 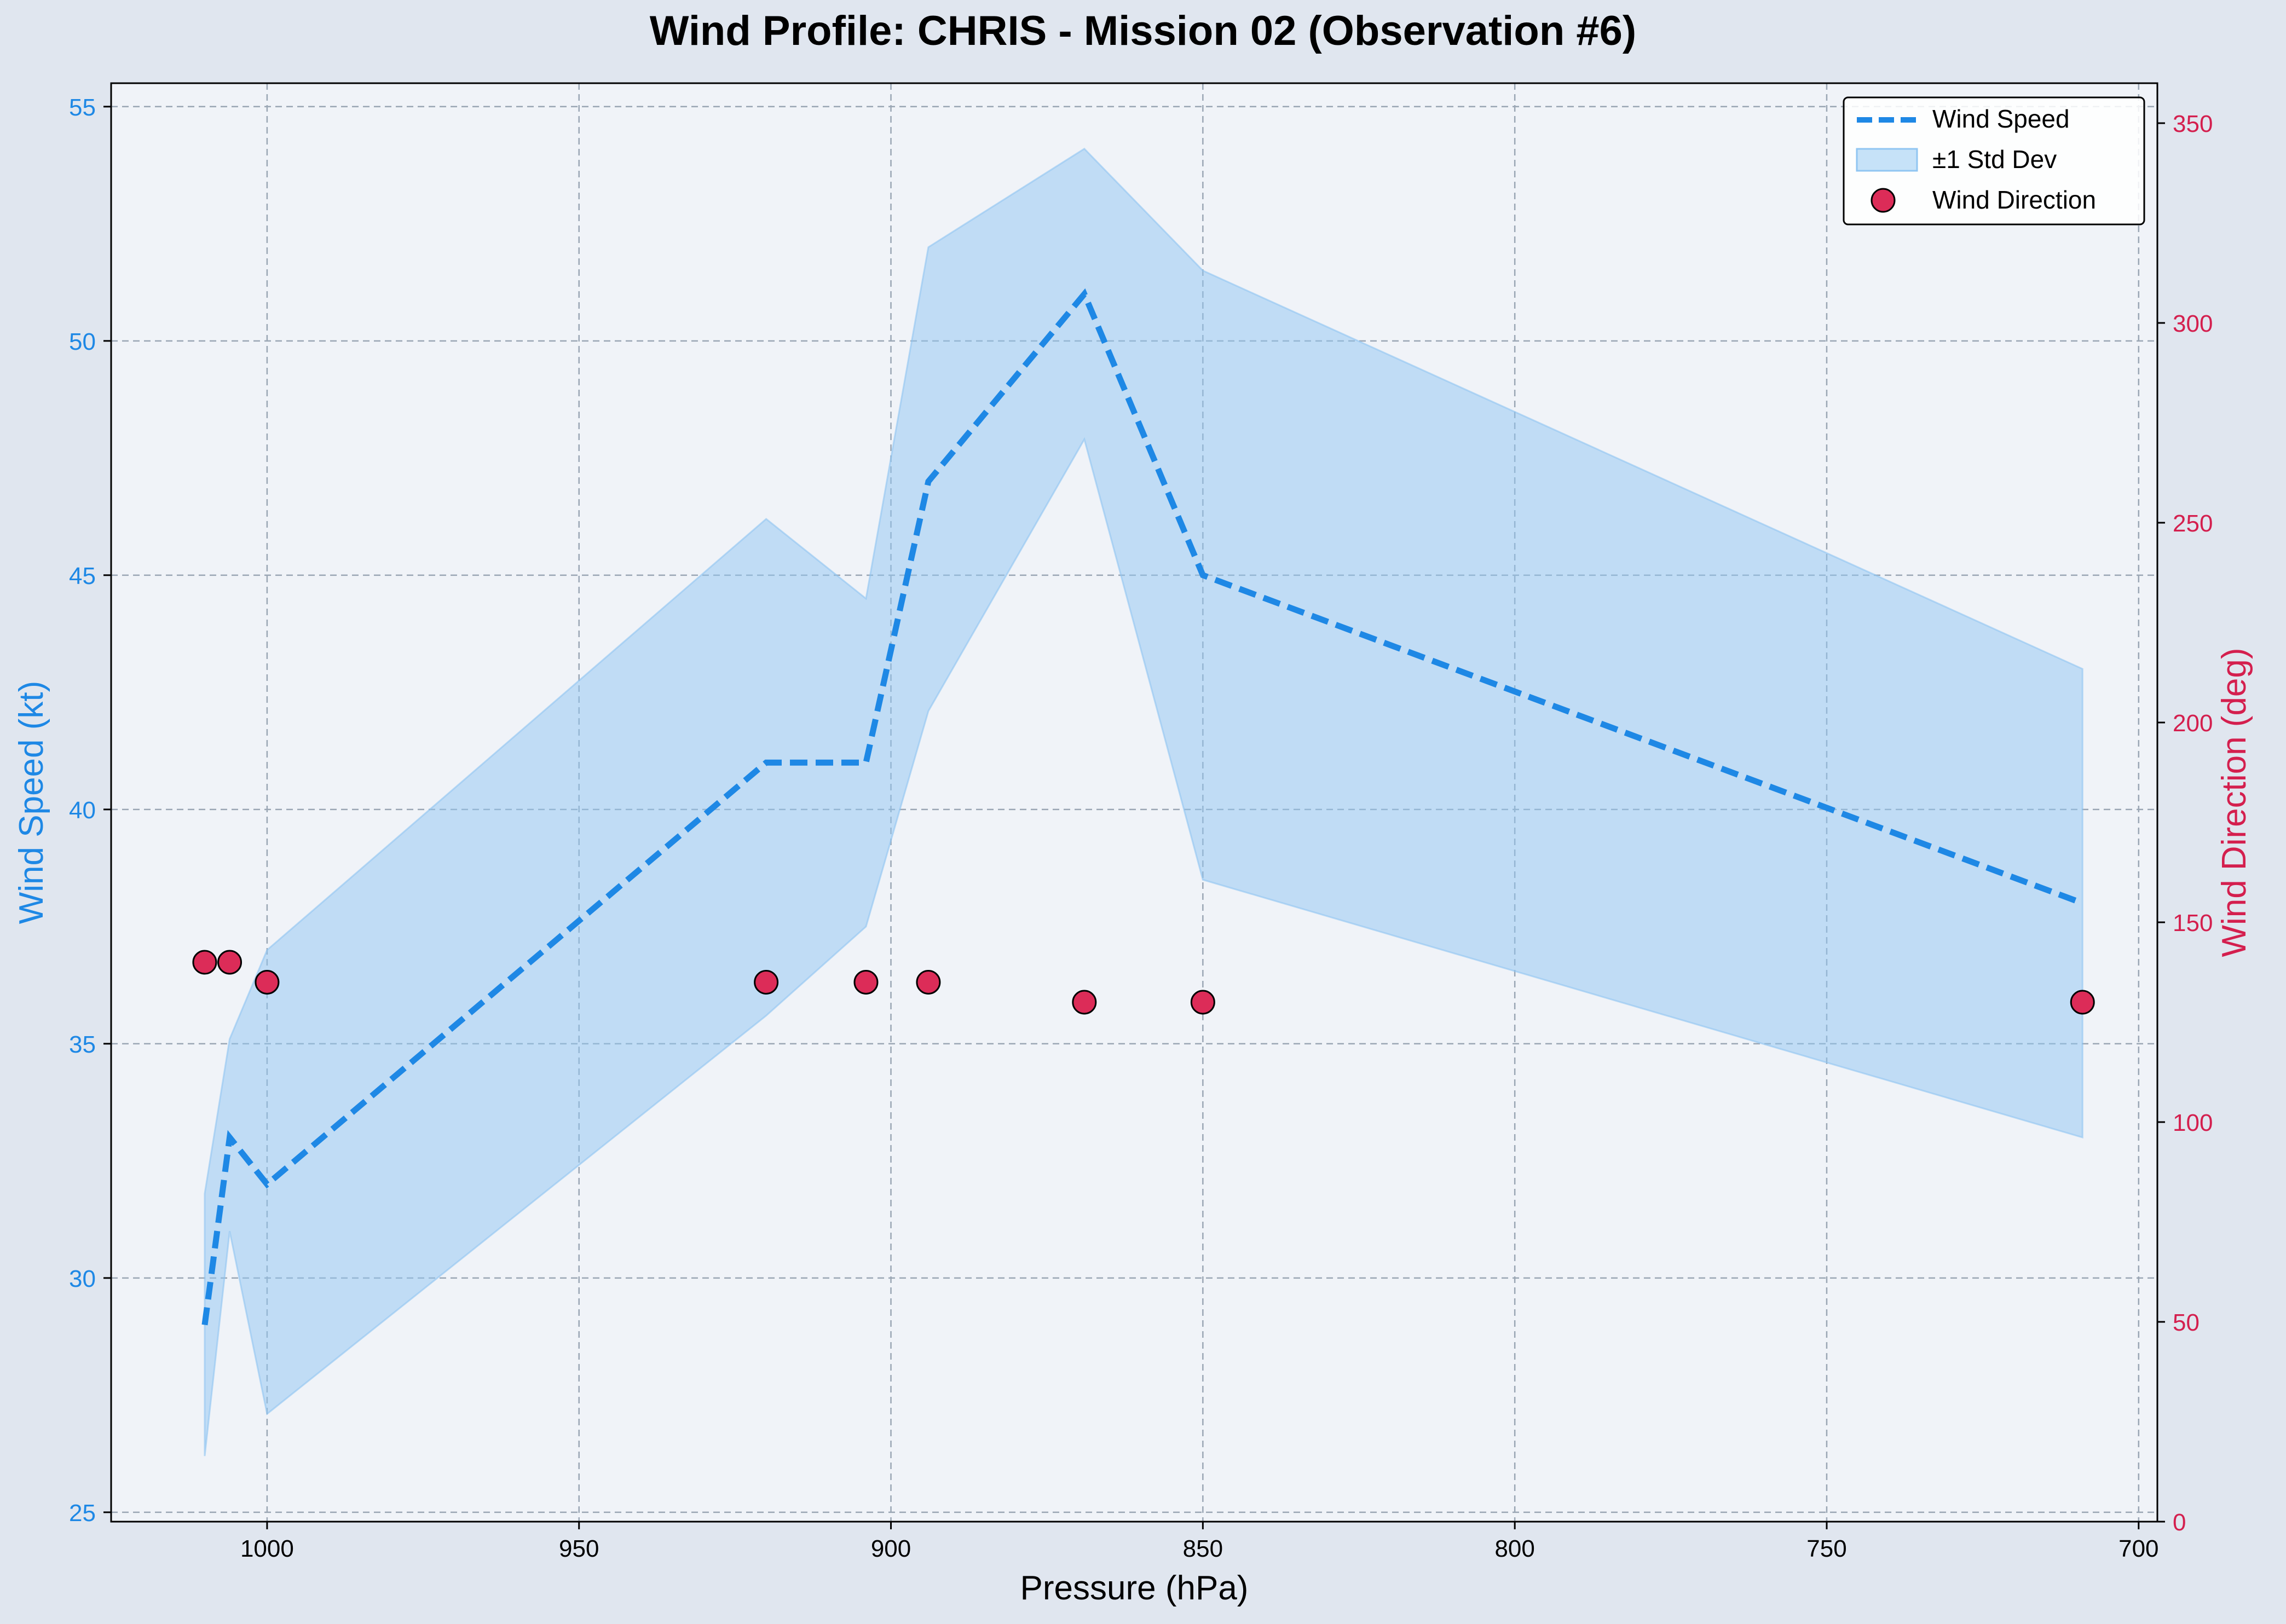 What do you see at coordinates (2193, 923) in the screenshot?
I see `y2-tick-label: 150` at bounding box center [2193, 923].